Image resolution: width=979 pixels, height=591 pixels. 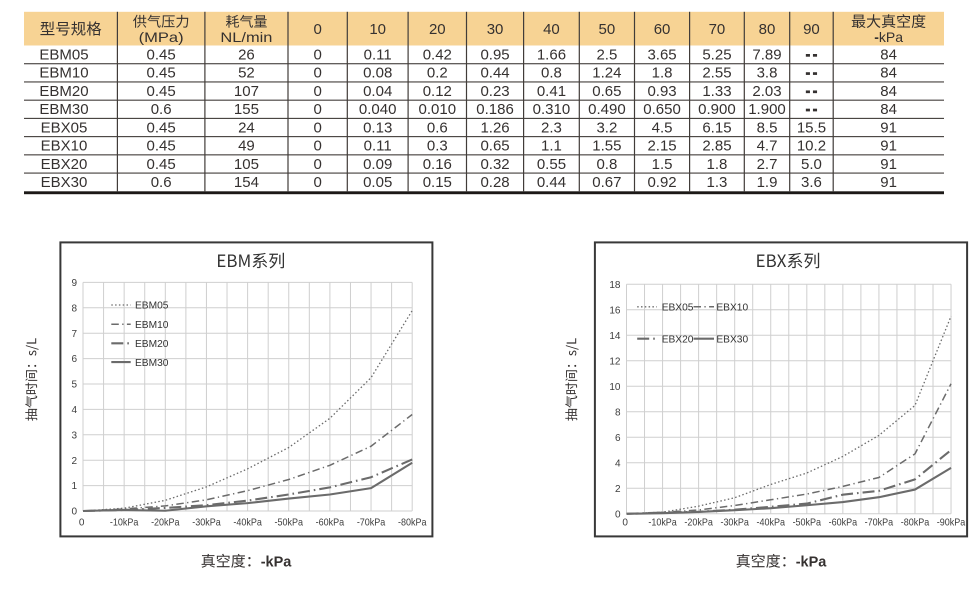 What do you see at coordinates (606, 55) in the screenshot?
I see `svg-text: 2.5` at bounding box center [606, 55].